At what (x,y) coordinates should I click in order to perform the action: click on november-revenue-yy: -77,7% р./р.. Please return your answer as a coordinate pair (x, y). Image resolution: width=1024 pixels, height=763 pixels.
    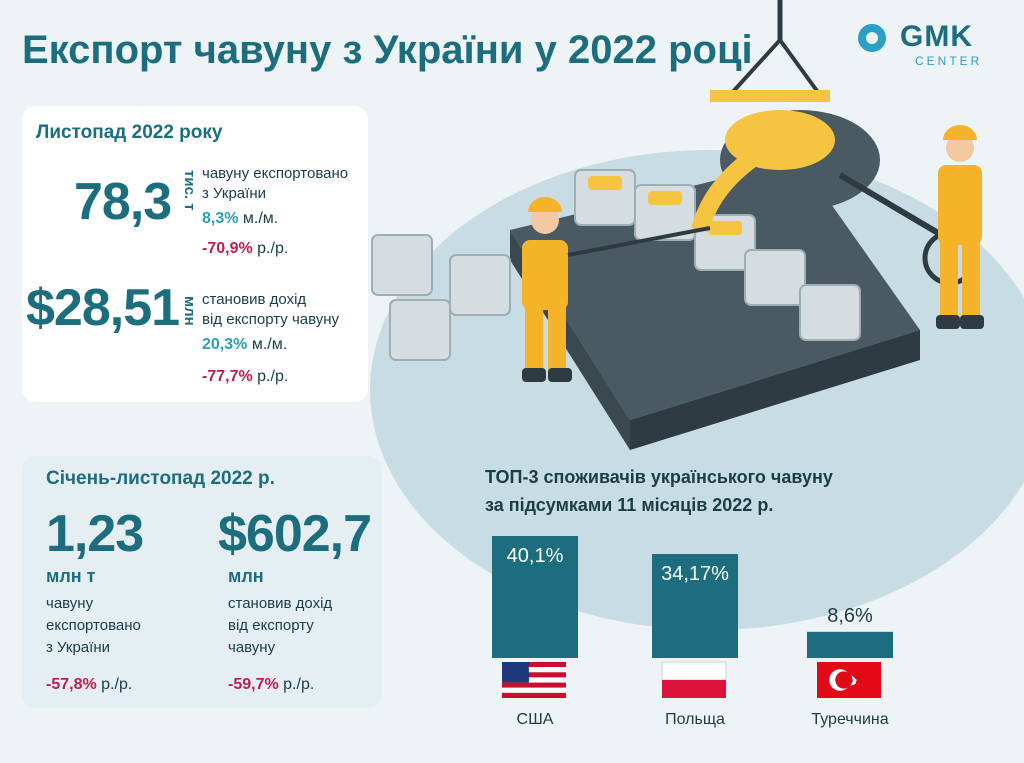
    Looking at the image, I should click on (245, 376).